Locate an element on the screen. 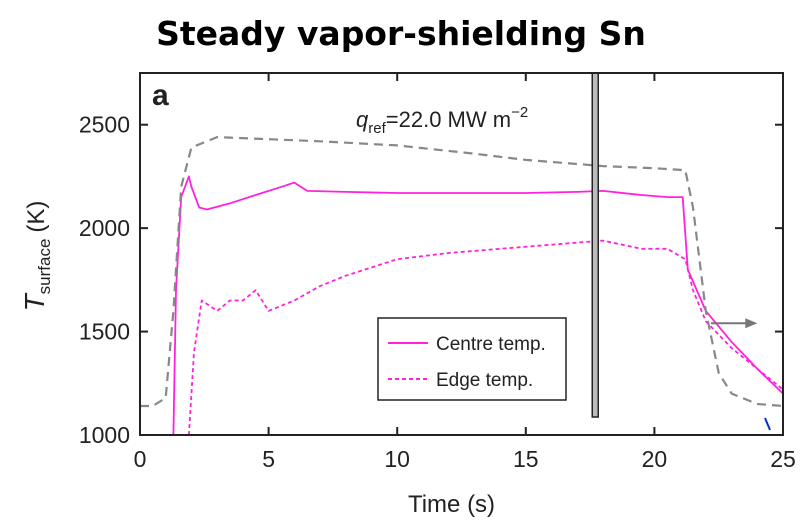 The height and width of the screenshot is (524, 802). x-tick-label: 15 is located at coordinates (526, 459).